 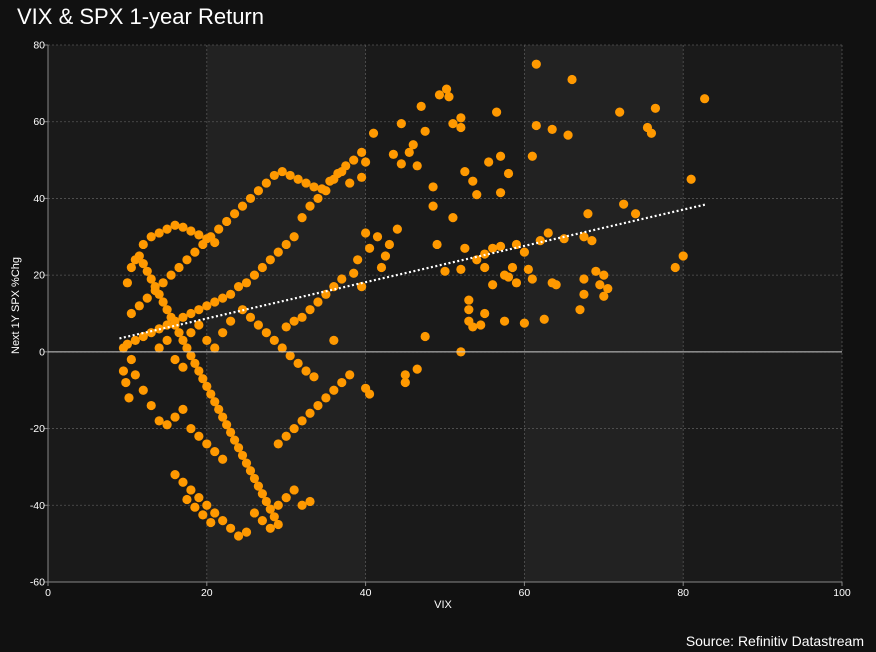 What do you see at coordinates (39, 122) in the screenshot?
I see `y-tick-label: 60` at bounding box center [39, 122].